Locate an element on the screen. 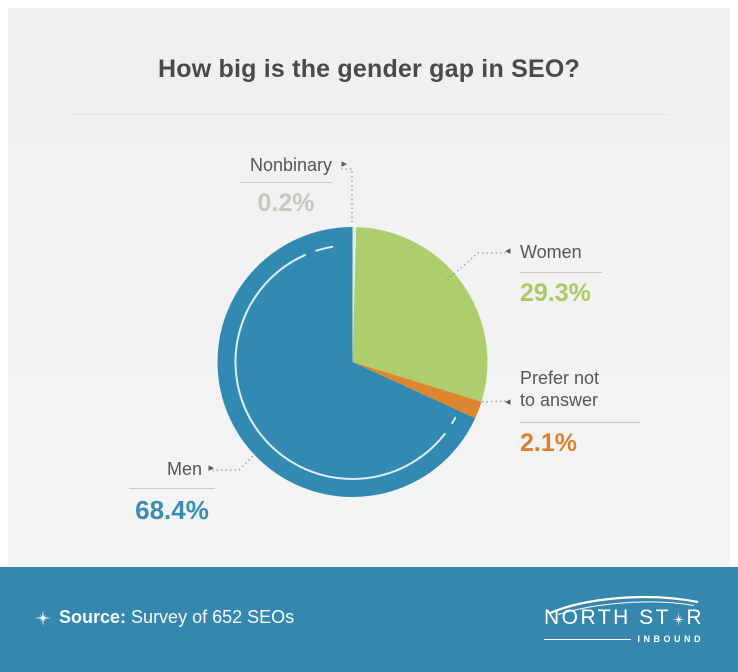  northstar-inbound-logo: NORTH ST R INBOUND is located at coordinates (624, 619).